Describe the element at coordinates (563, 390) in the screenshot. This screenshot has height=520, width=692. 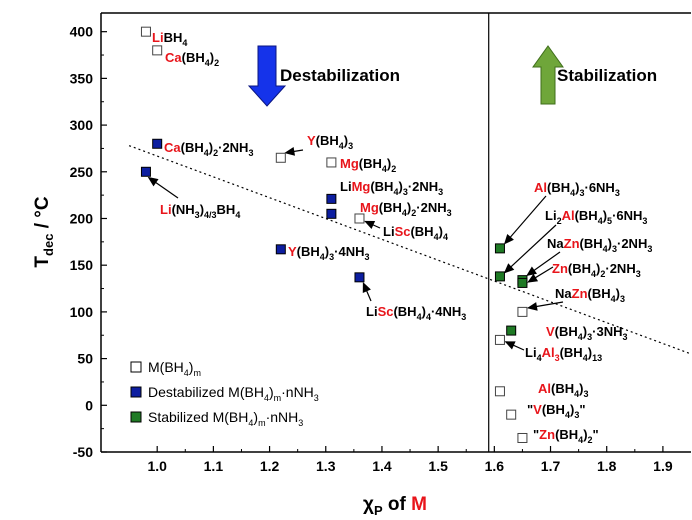
I see `label-albh4-3: Al(BH4)3` at that location.